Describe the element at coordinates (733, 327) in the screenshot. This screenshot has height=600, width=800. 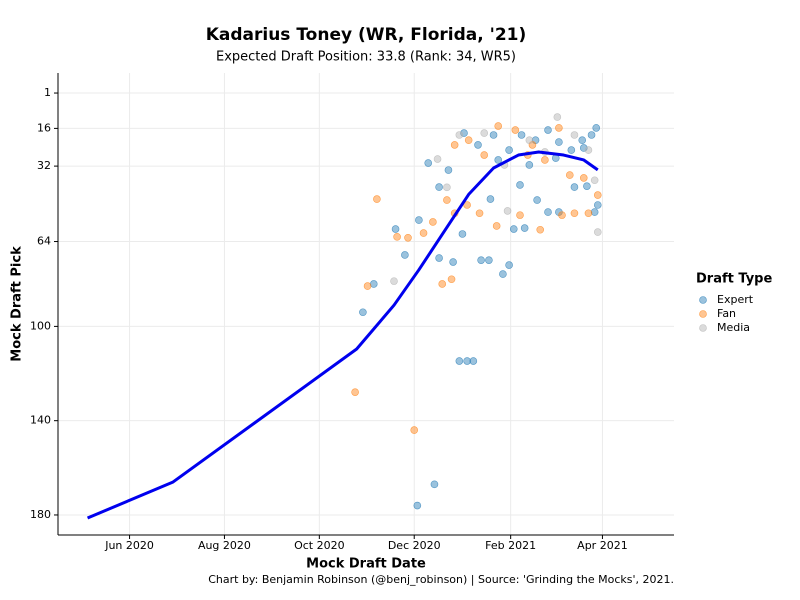
I see `legend-label: Media` at that location.